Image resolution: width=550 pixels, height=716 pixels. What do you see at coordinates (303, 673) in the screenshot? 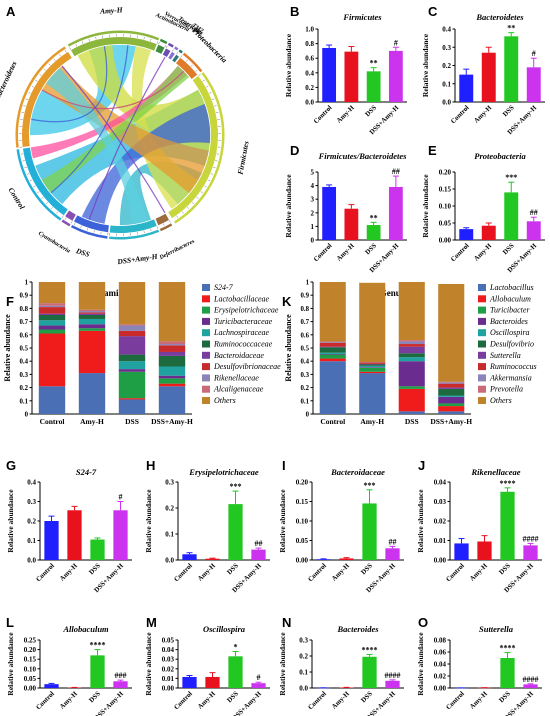
I see `y-tick-label: 0.1` at bounding box center [303, 673].